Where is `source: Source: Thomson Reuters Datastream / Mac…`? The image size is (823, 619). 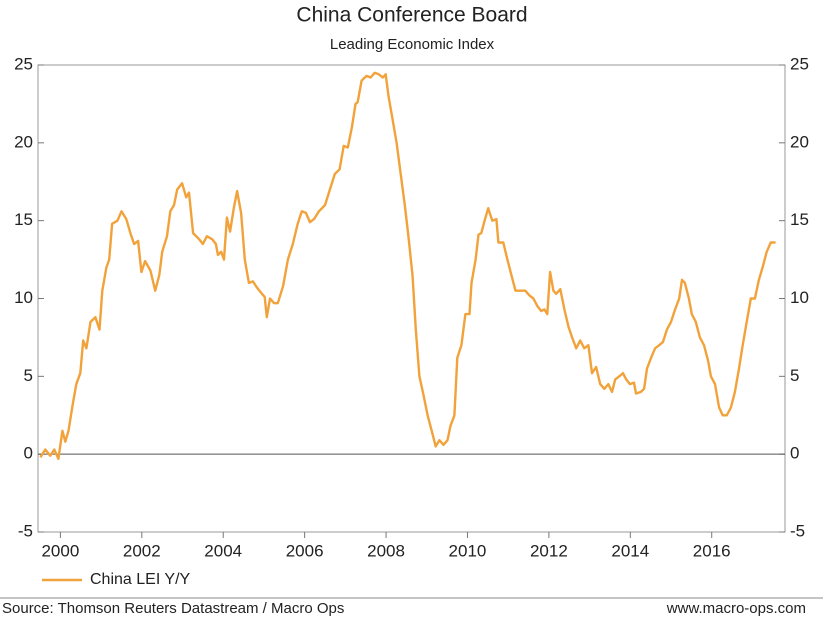 source: Source: Thomson Reuters Datastream / Mac… is located at coordinates (173, 608).